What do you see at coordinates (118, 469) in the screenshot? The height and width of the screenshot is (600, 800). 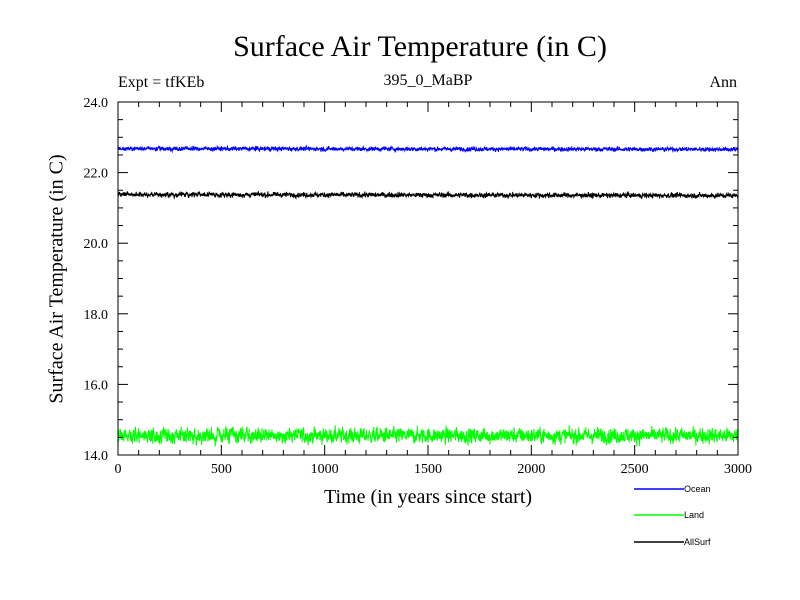 I see `x-tick-label: 0` at bounding box center [118, 469].